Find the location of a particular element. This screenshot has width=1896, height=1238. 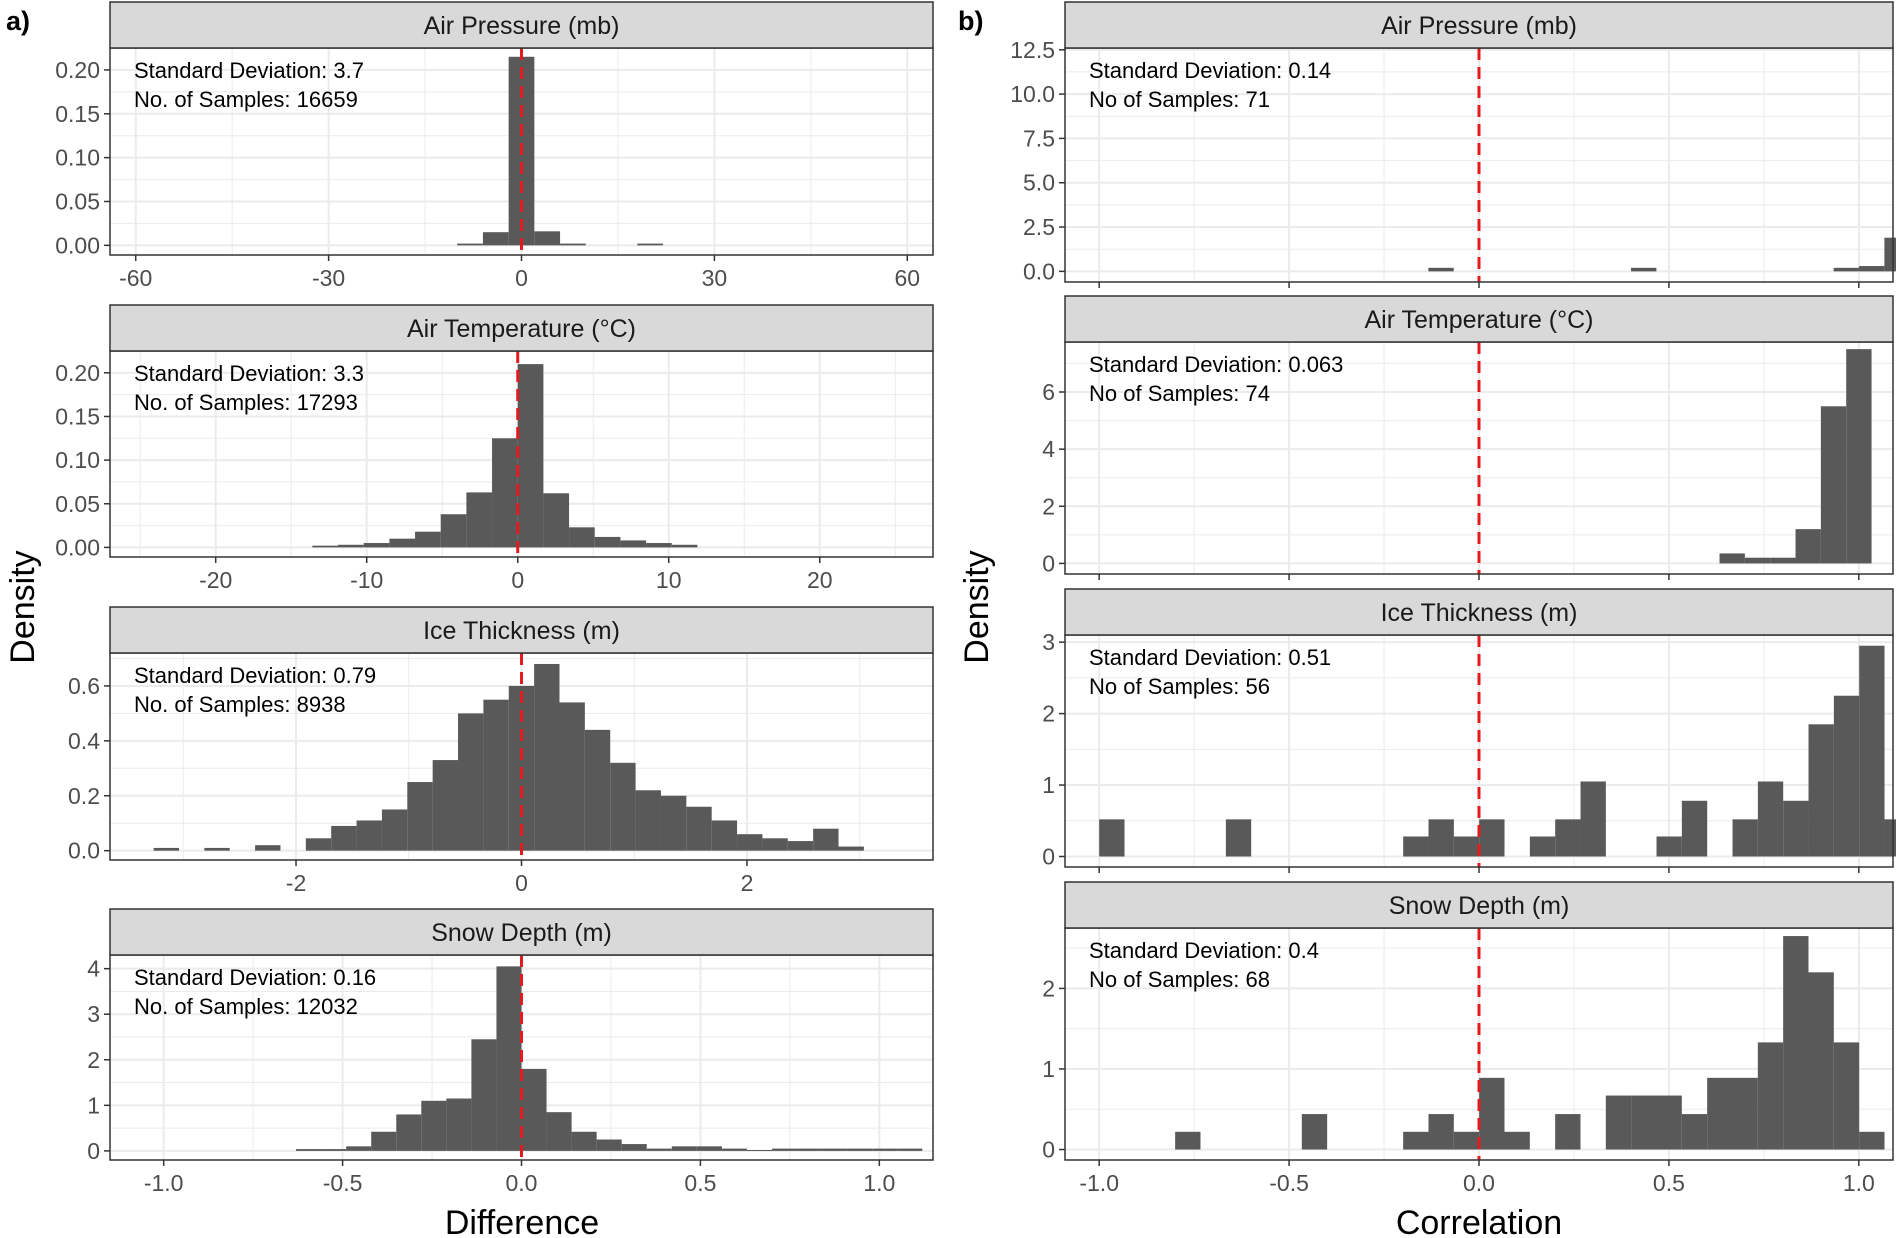

facet-title: Air Pressure (mb) is located at coordinates (522, 26).